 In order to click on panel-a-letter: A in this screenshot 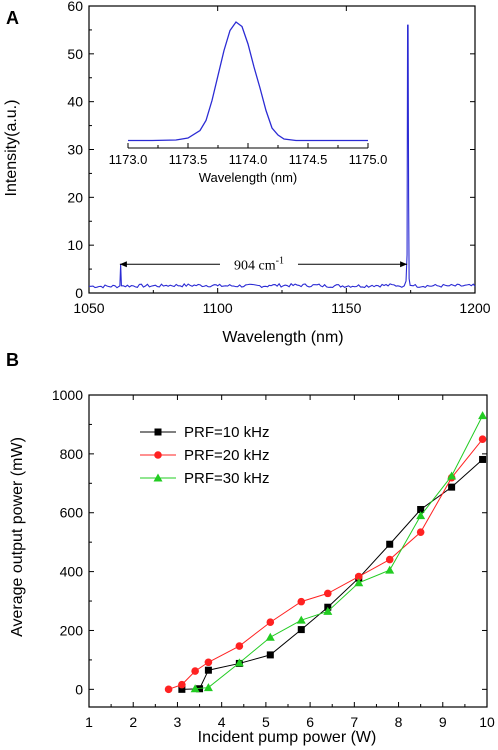, I will do `click(12, 18)`.